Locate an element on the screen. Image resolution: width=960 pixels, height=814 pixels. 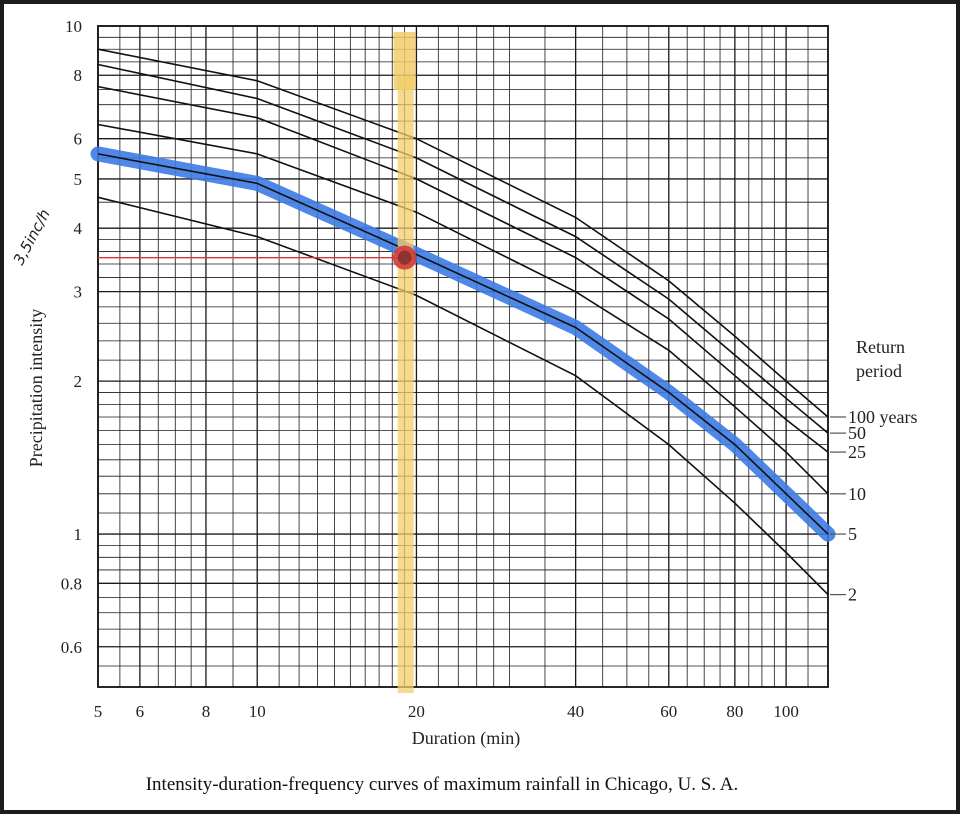
x-tick-label: 40 is located at coordinates (575, 711).